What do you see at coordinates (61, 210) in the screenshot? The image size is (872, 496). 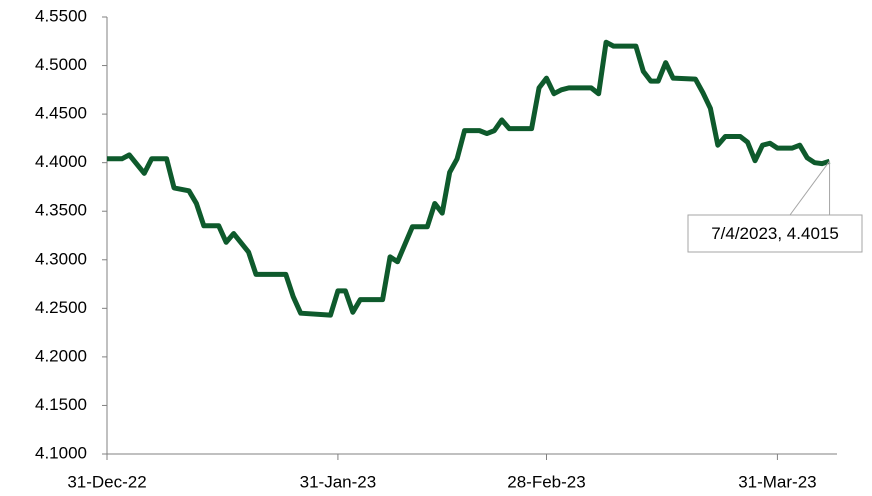 I see `y-tick-label: 4.3500` at bounding box center [61, 210].